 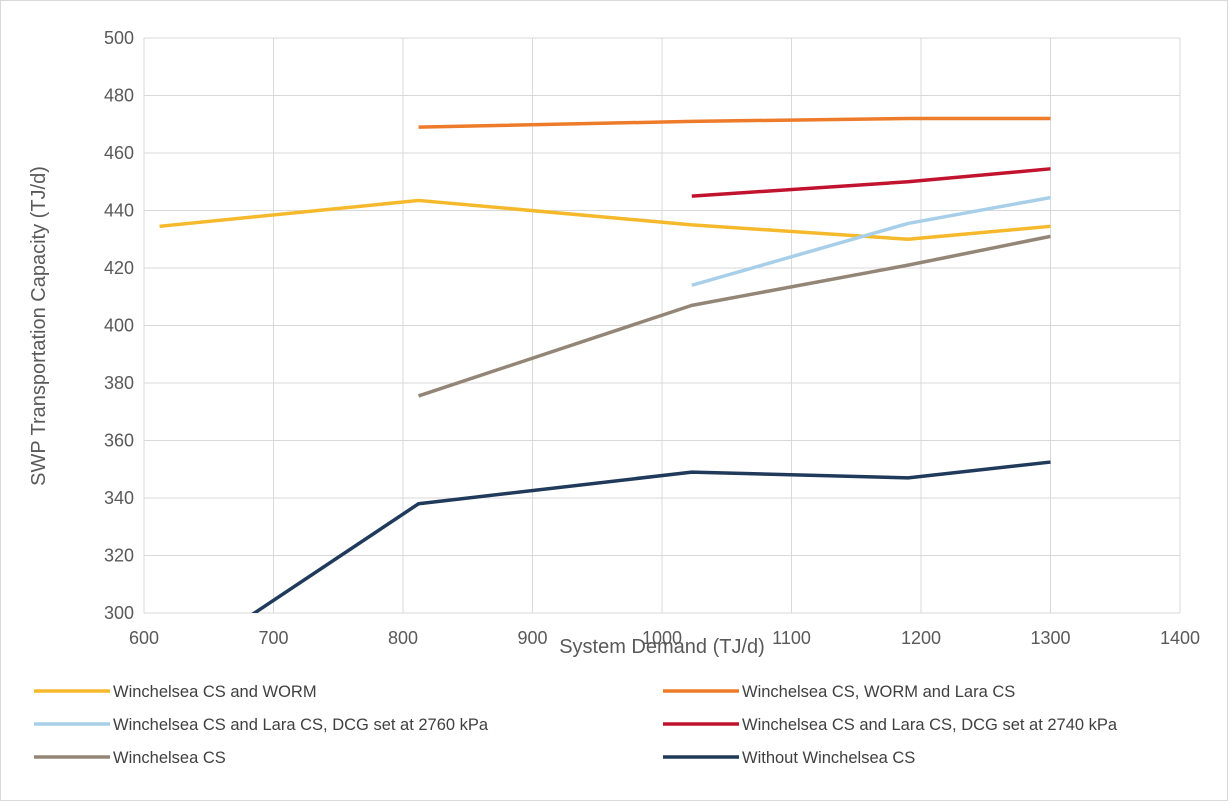 I want to click on y-tick-label: 400, so click(x=119, y=326).